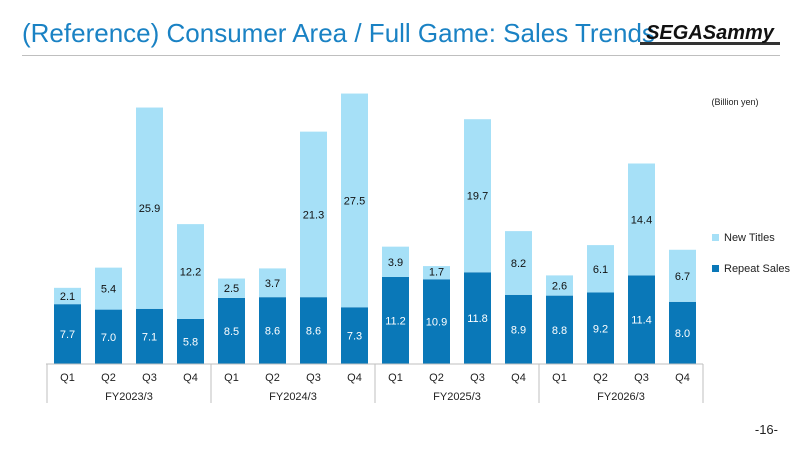  I want to click on data-label-new-titles: 3.7, so click(272, 284).